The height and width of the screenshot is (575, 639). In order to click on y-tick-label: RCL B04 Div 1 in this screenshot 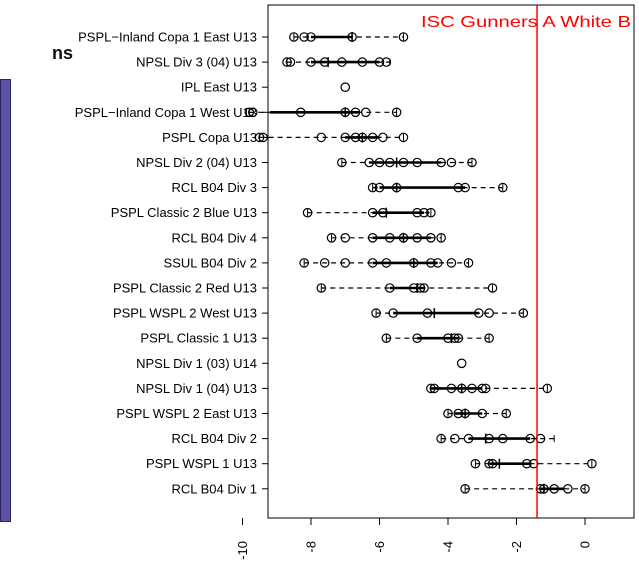, I will do `click(215, 488)`.